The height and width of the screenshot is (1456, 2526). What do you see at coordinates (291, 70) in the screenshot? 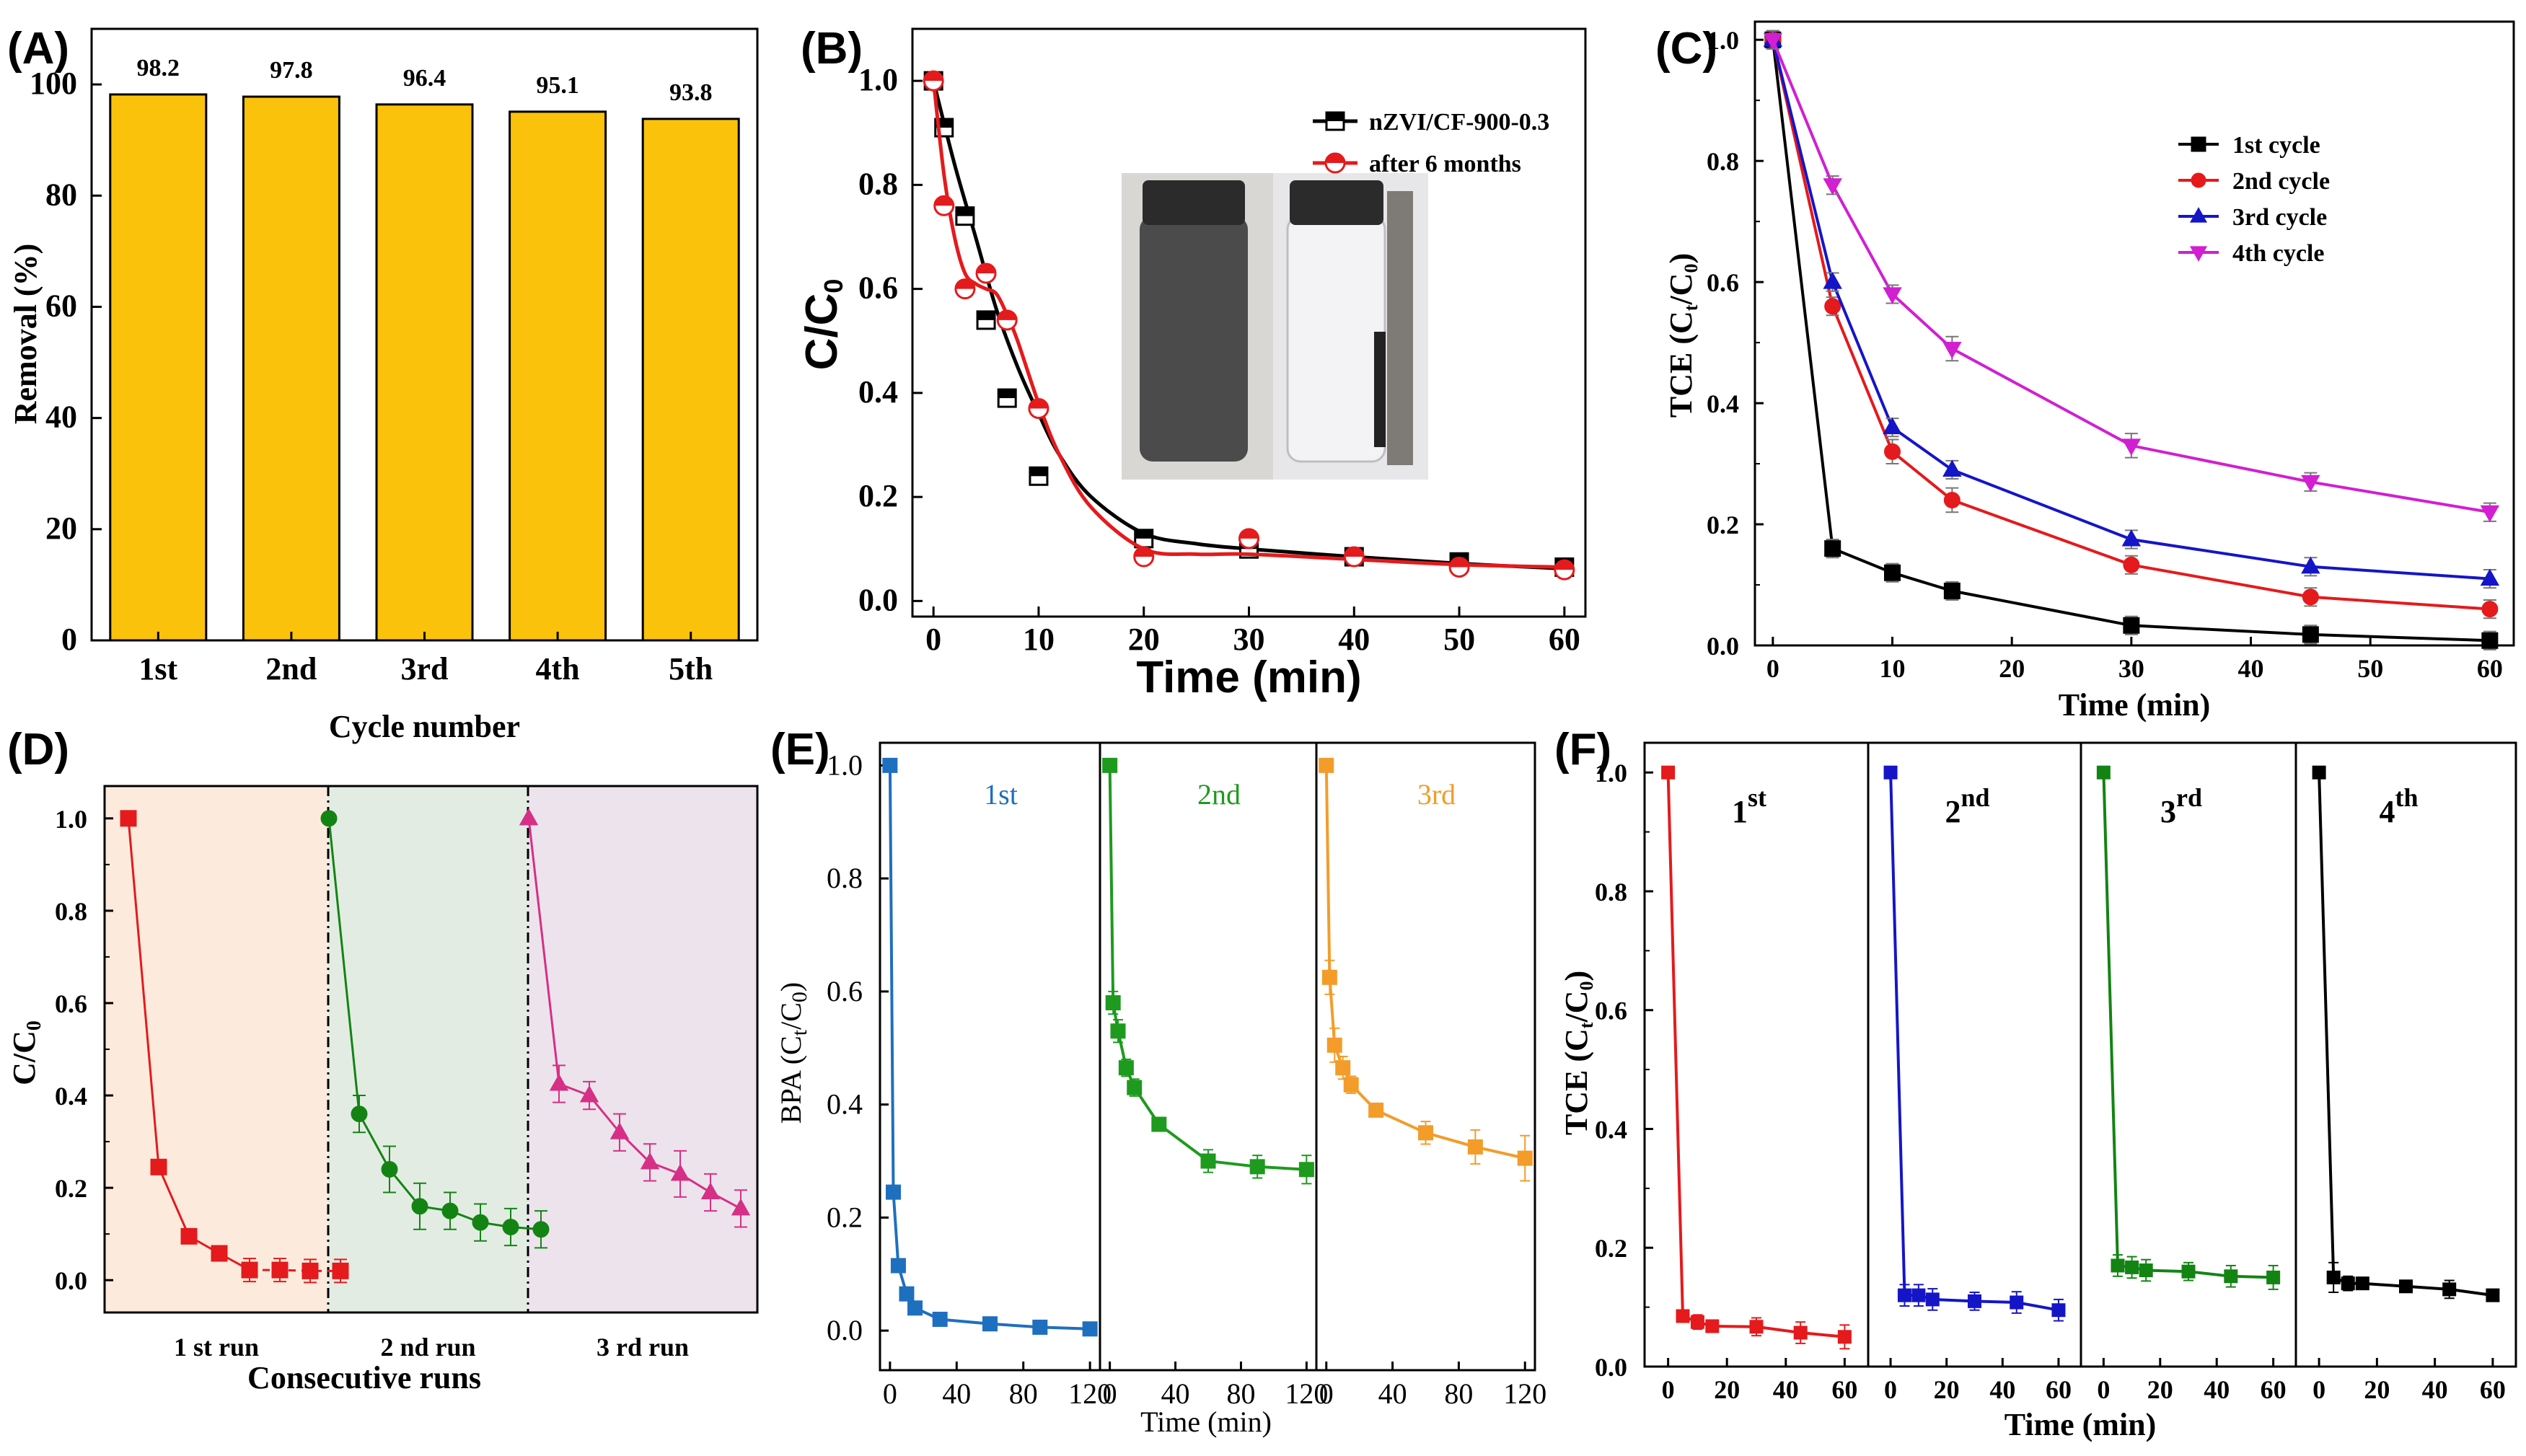
I see `data-label: 97.8` at bounding box center [291, 70].